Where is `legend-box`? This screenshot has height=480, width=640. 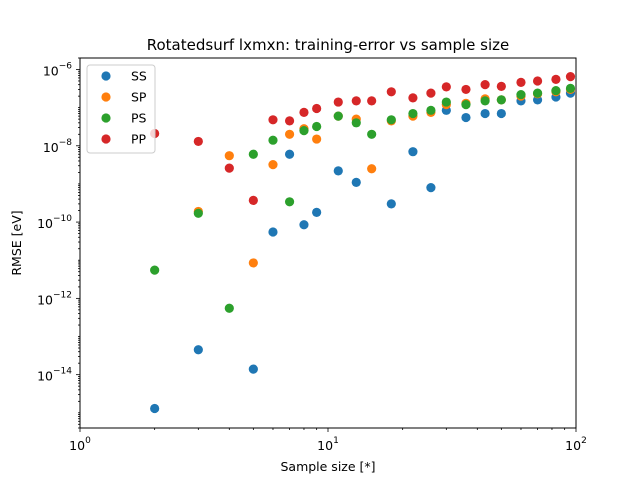
legend-box is located at coordinates (121, 109).